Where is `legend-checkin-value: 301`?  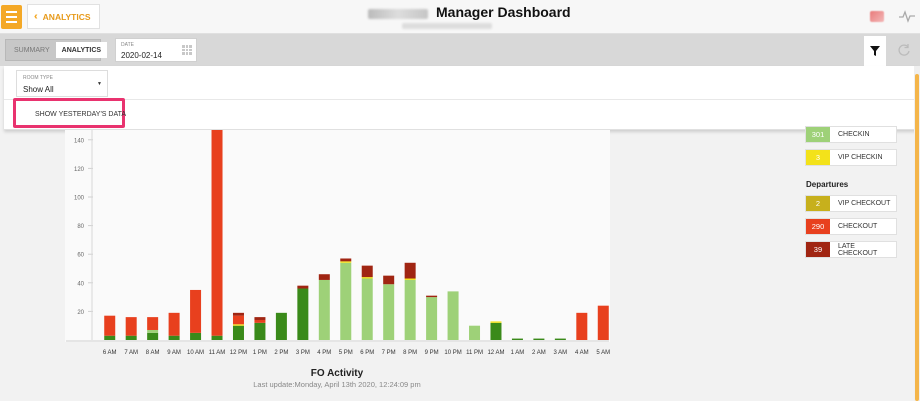 legend-checkin-value: 301 is located at coordinates (818, 134).